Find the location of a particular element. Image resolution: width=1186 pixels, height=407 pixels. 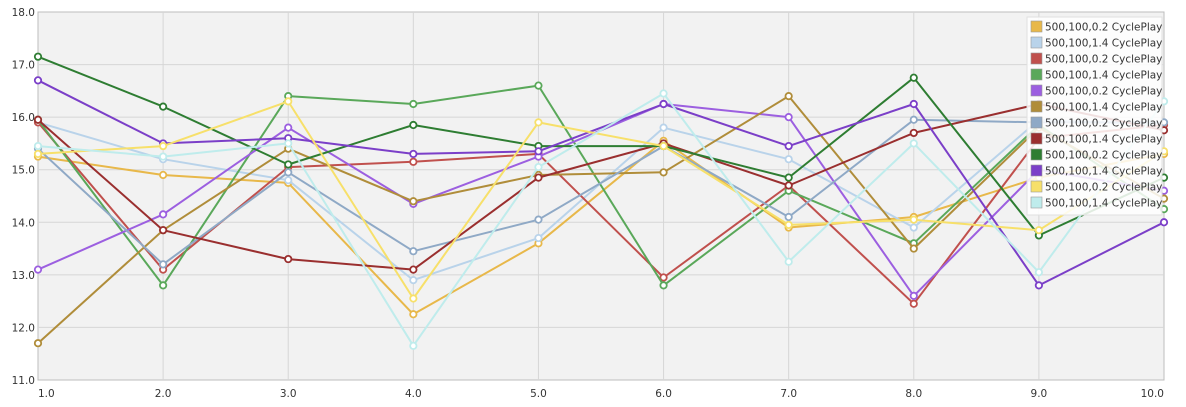

x-tick-label: 3.0 is located at coordinates (288, 394).